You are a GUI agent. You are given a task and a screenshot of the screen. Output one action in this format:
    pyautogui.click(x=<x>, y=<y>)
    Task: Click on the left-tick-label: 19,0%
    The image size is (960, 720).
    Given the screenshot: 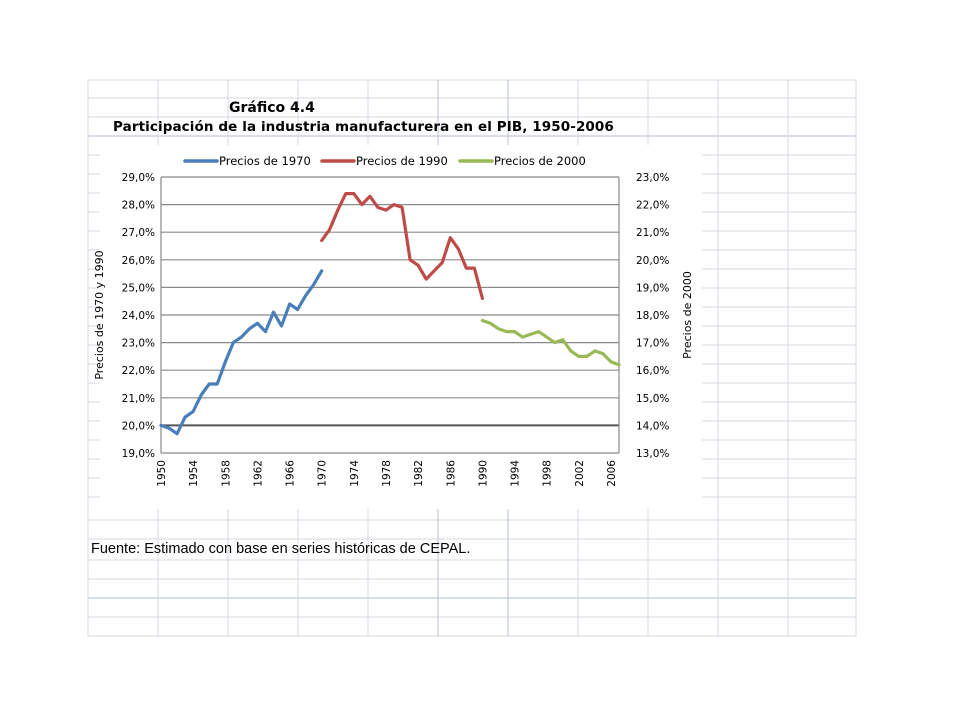 What is the action you would take?
    pyautogui.click(x=138, y=454)
    